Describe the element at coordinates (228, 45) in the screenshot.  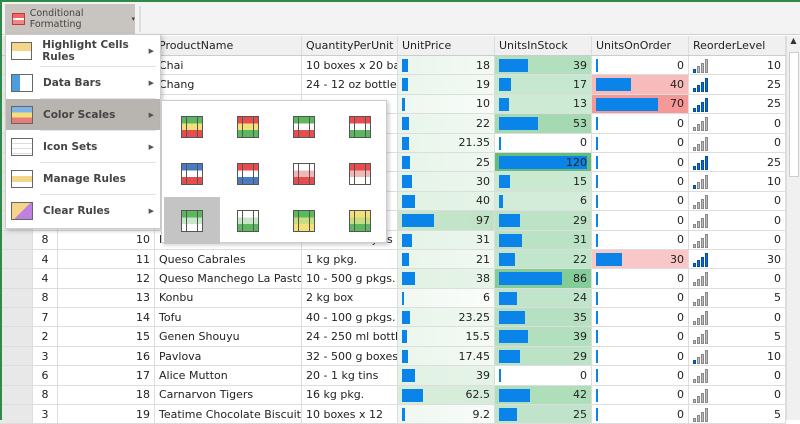
I see `column-header: ProductName` at that location.